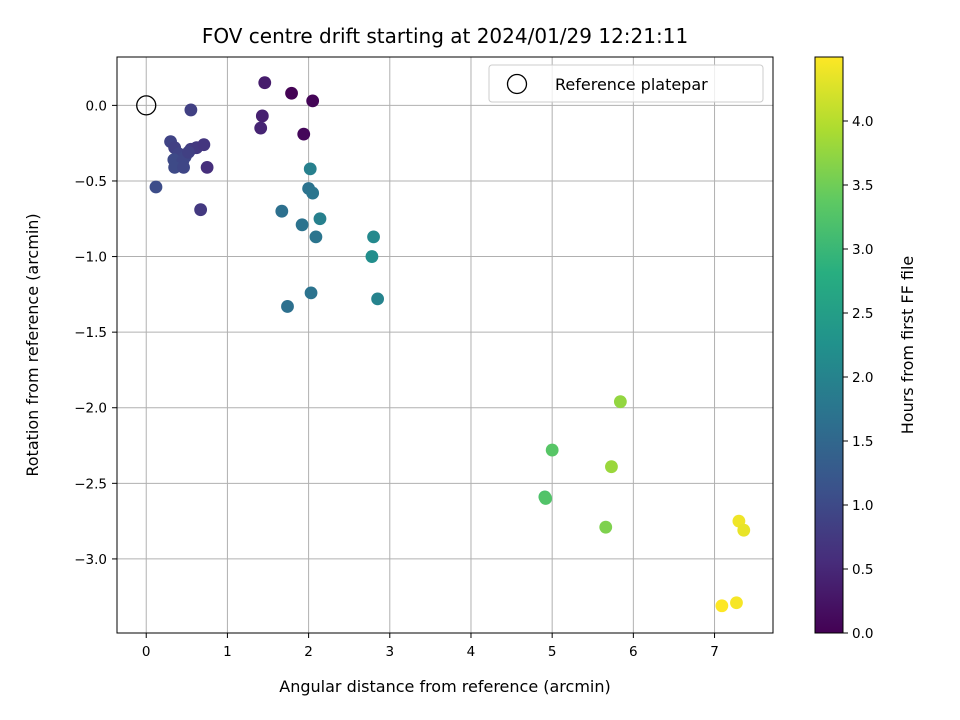 The width and height of the screenshot is (960, 720). What do you see at coordinates (862, 378) in the screenshot?
I see `colorbar-tick-label: 2.0` at bounding box center [862, 378].